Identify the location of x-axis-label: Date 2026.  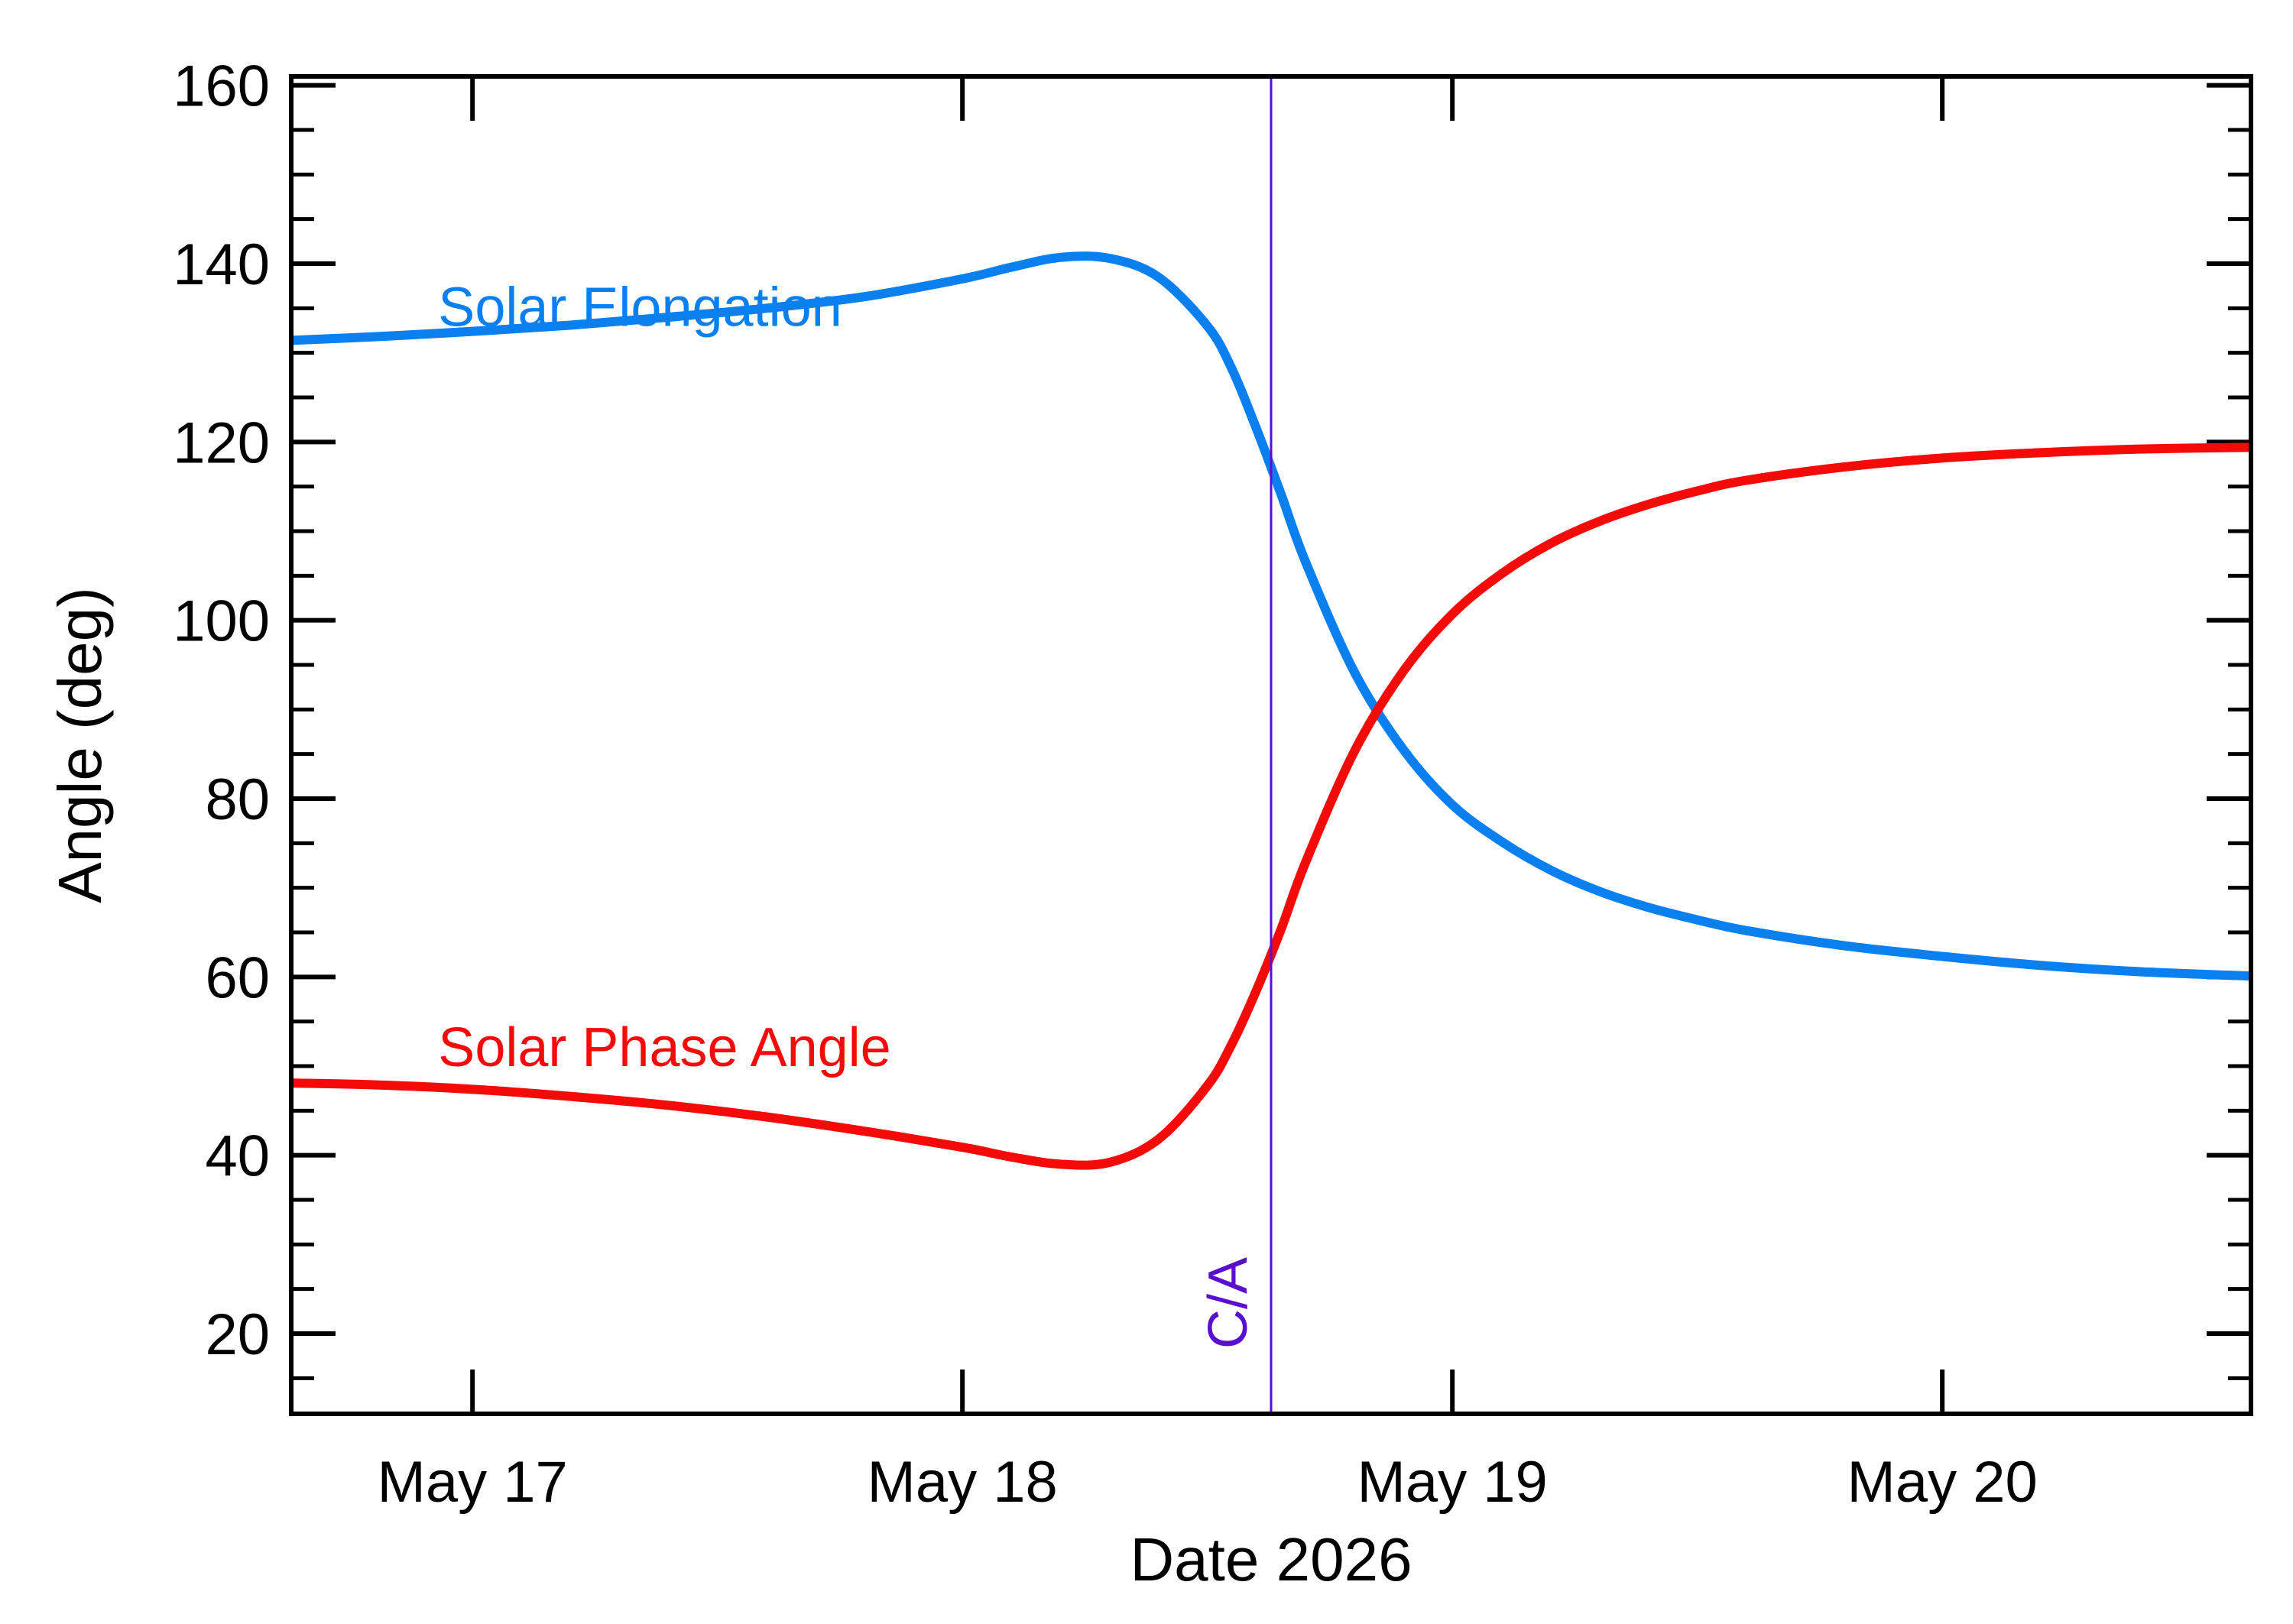
(1271, 1559).